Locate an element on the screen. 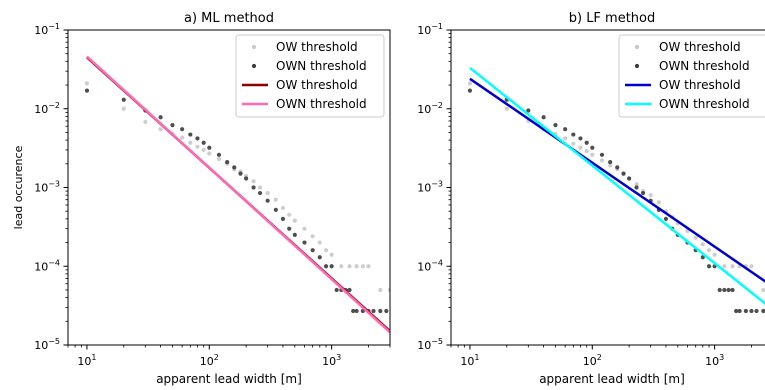 Image resolution: width=765 pixels, height=390 pixels. y-tick-label: 10⁻⁴ is located at coordinates (47, 265).